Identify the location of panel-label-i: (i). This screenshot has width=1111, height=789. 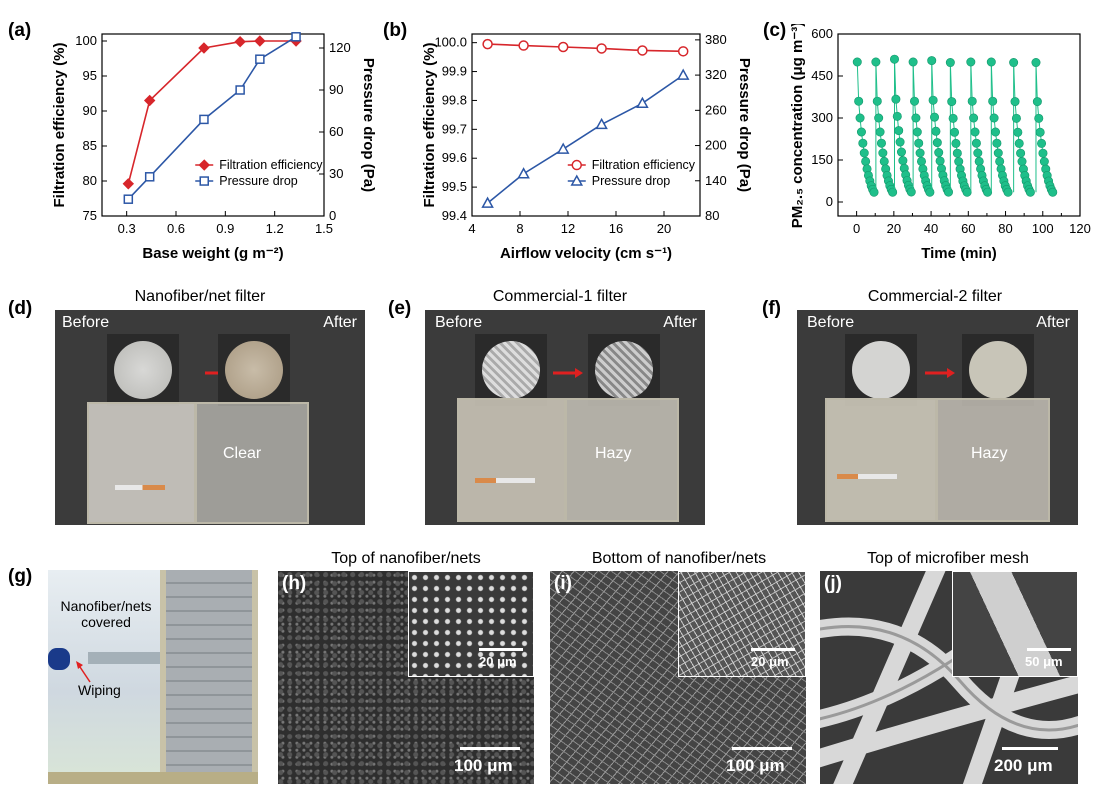
(563, 583).